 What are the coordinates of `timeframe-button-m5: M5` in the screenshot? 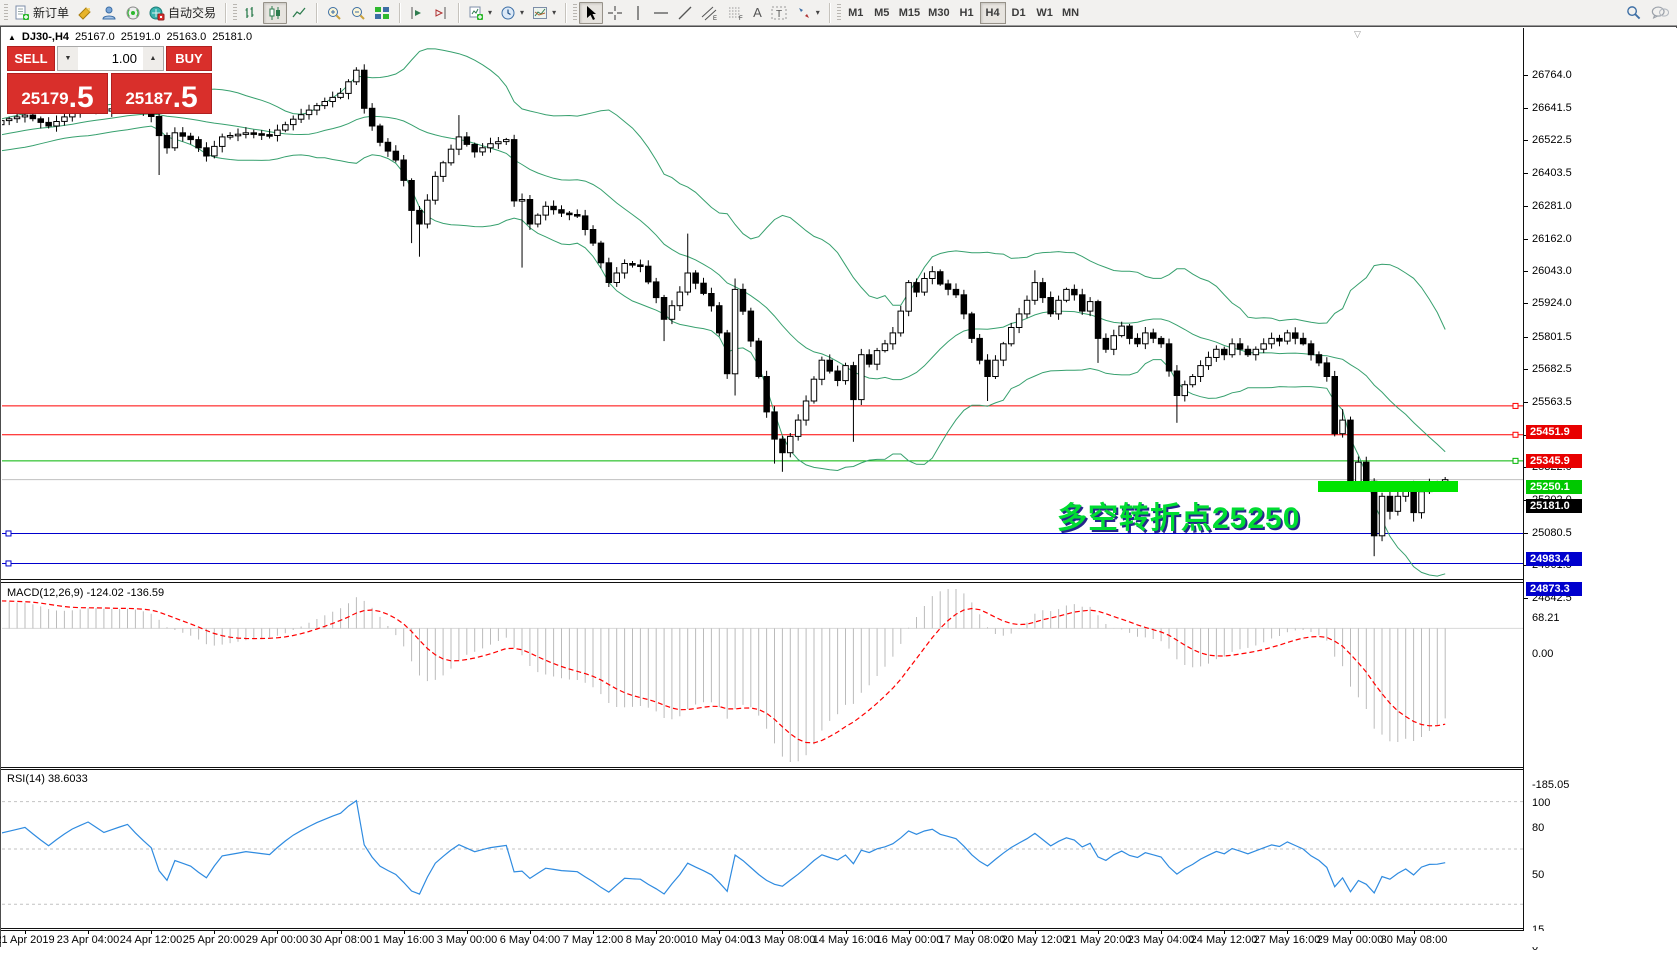 It's located at (882, 12).